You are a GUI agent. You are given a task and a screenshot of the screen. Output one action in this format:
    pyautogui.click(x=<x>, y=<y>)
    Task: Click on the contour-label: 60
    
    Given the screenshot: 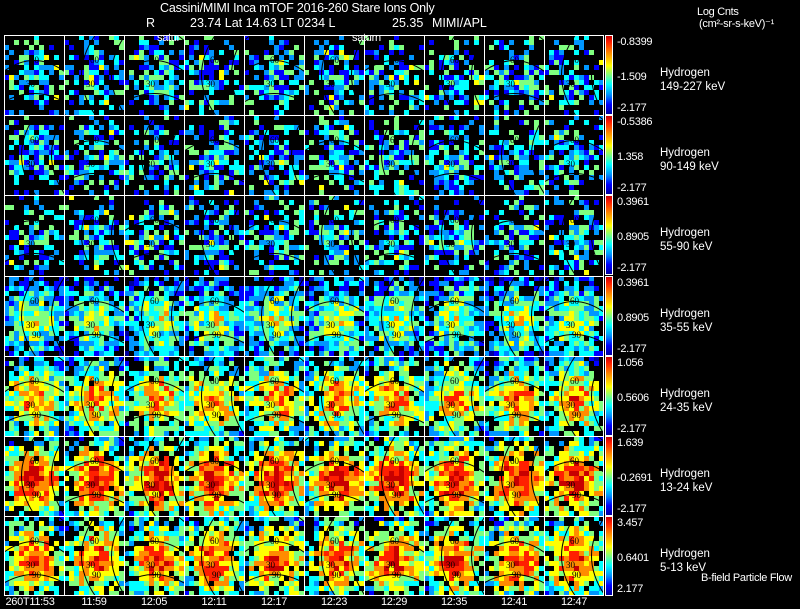 What is the action you would take?
    pyautogui.click(x=35, y=220)
    